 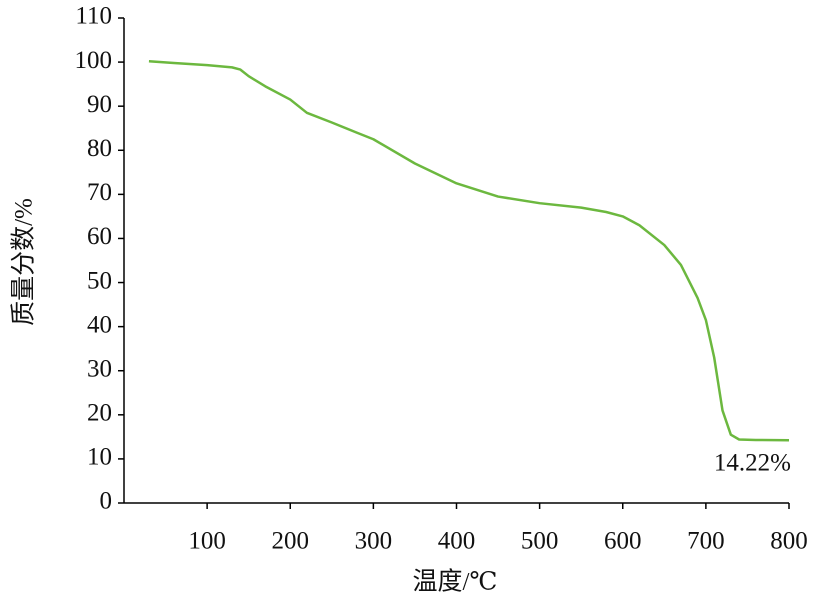 I want to click on y-axis-label: 质量分数/%, so click(x=24, y=262).